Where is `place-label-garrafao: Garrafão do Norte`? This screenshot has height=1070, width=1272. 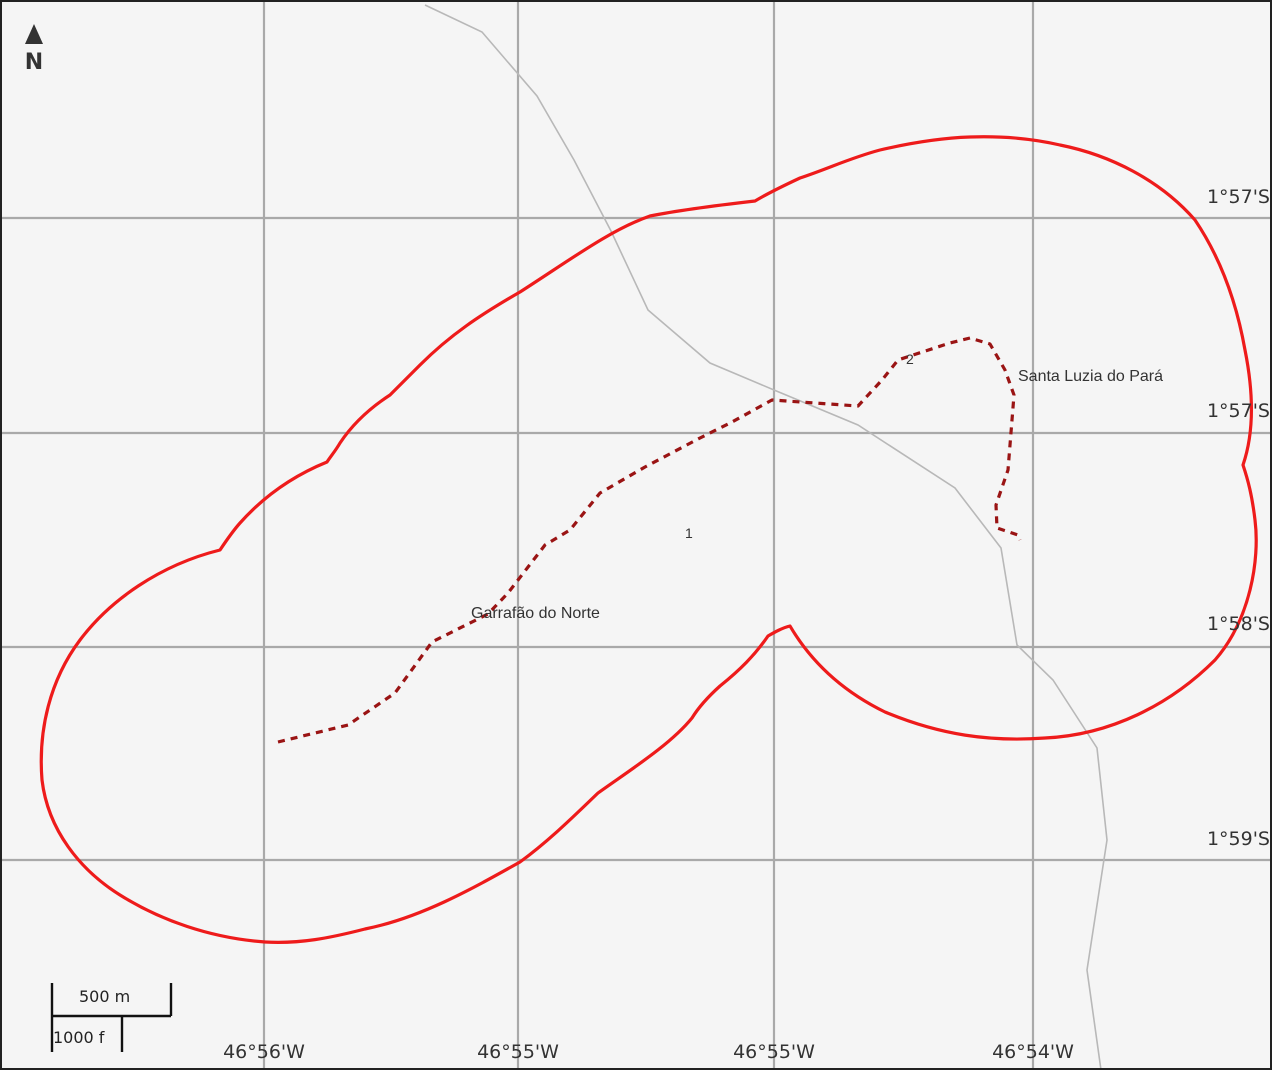
place-label-garrafao: Garrafão do Norte is located at coordinates (535, 613).